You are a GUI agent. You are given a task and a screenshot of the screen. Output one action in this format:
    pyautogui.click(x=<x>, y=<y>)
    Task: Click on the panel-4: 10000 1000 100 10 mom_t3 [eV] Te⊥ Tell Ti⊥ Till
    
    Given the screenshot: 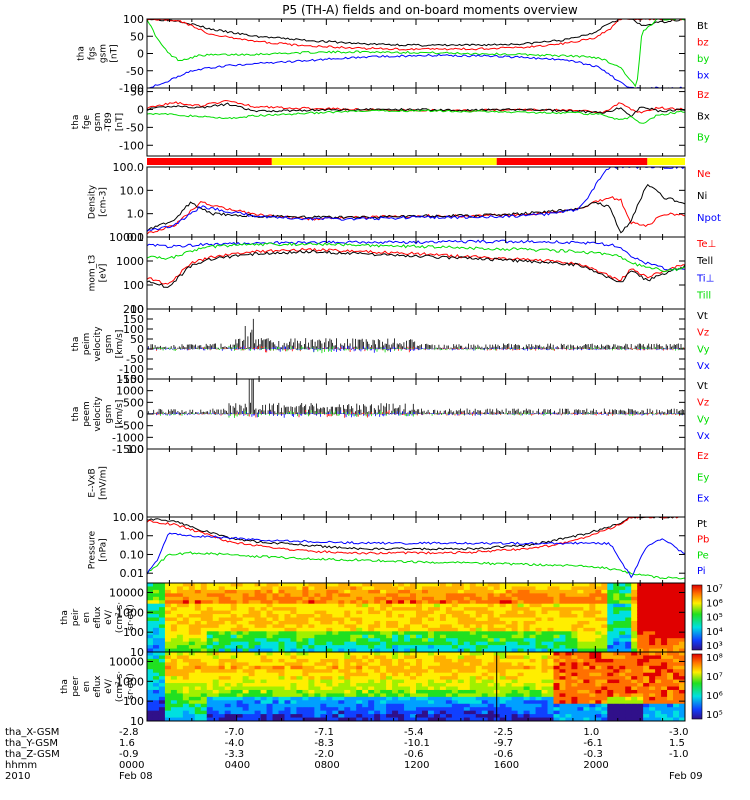 What is the action you would take?
    pyautogui.click(x=402, y=273)
    